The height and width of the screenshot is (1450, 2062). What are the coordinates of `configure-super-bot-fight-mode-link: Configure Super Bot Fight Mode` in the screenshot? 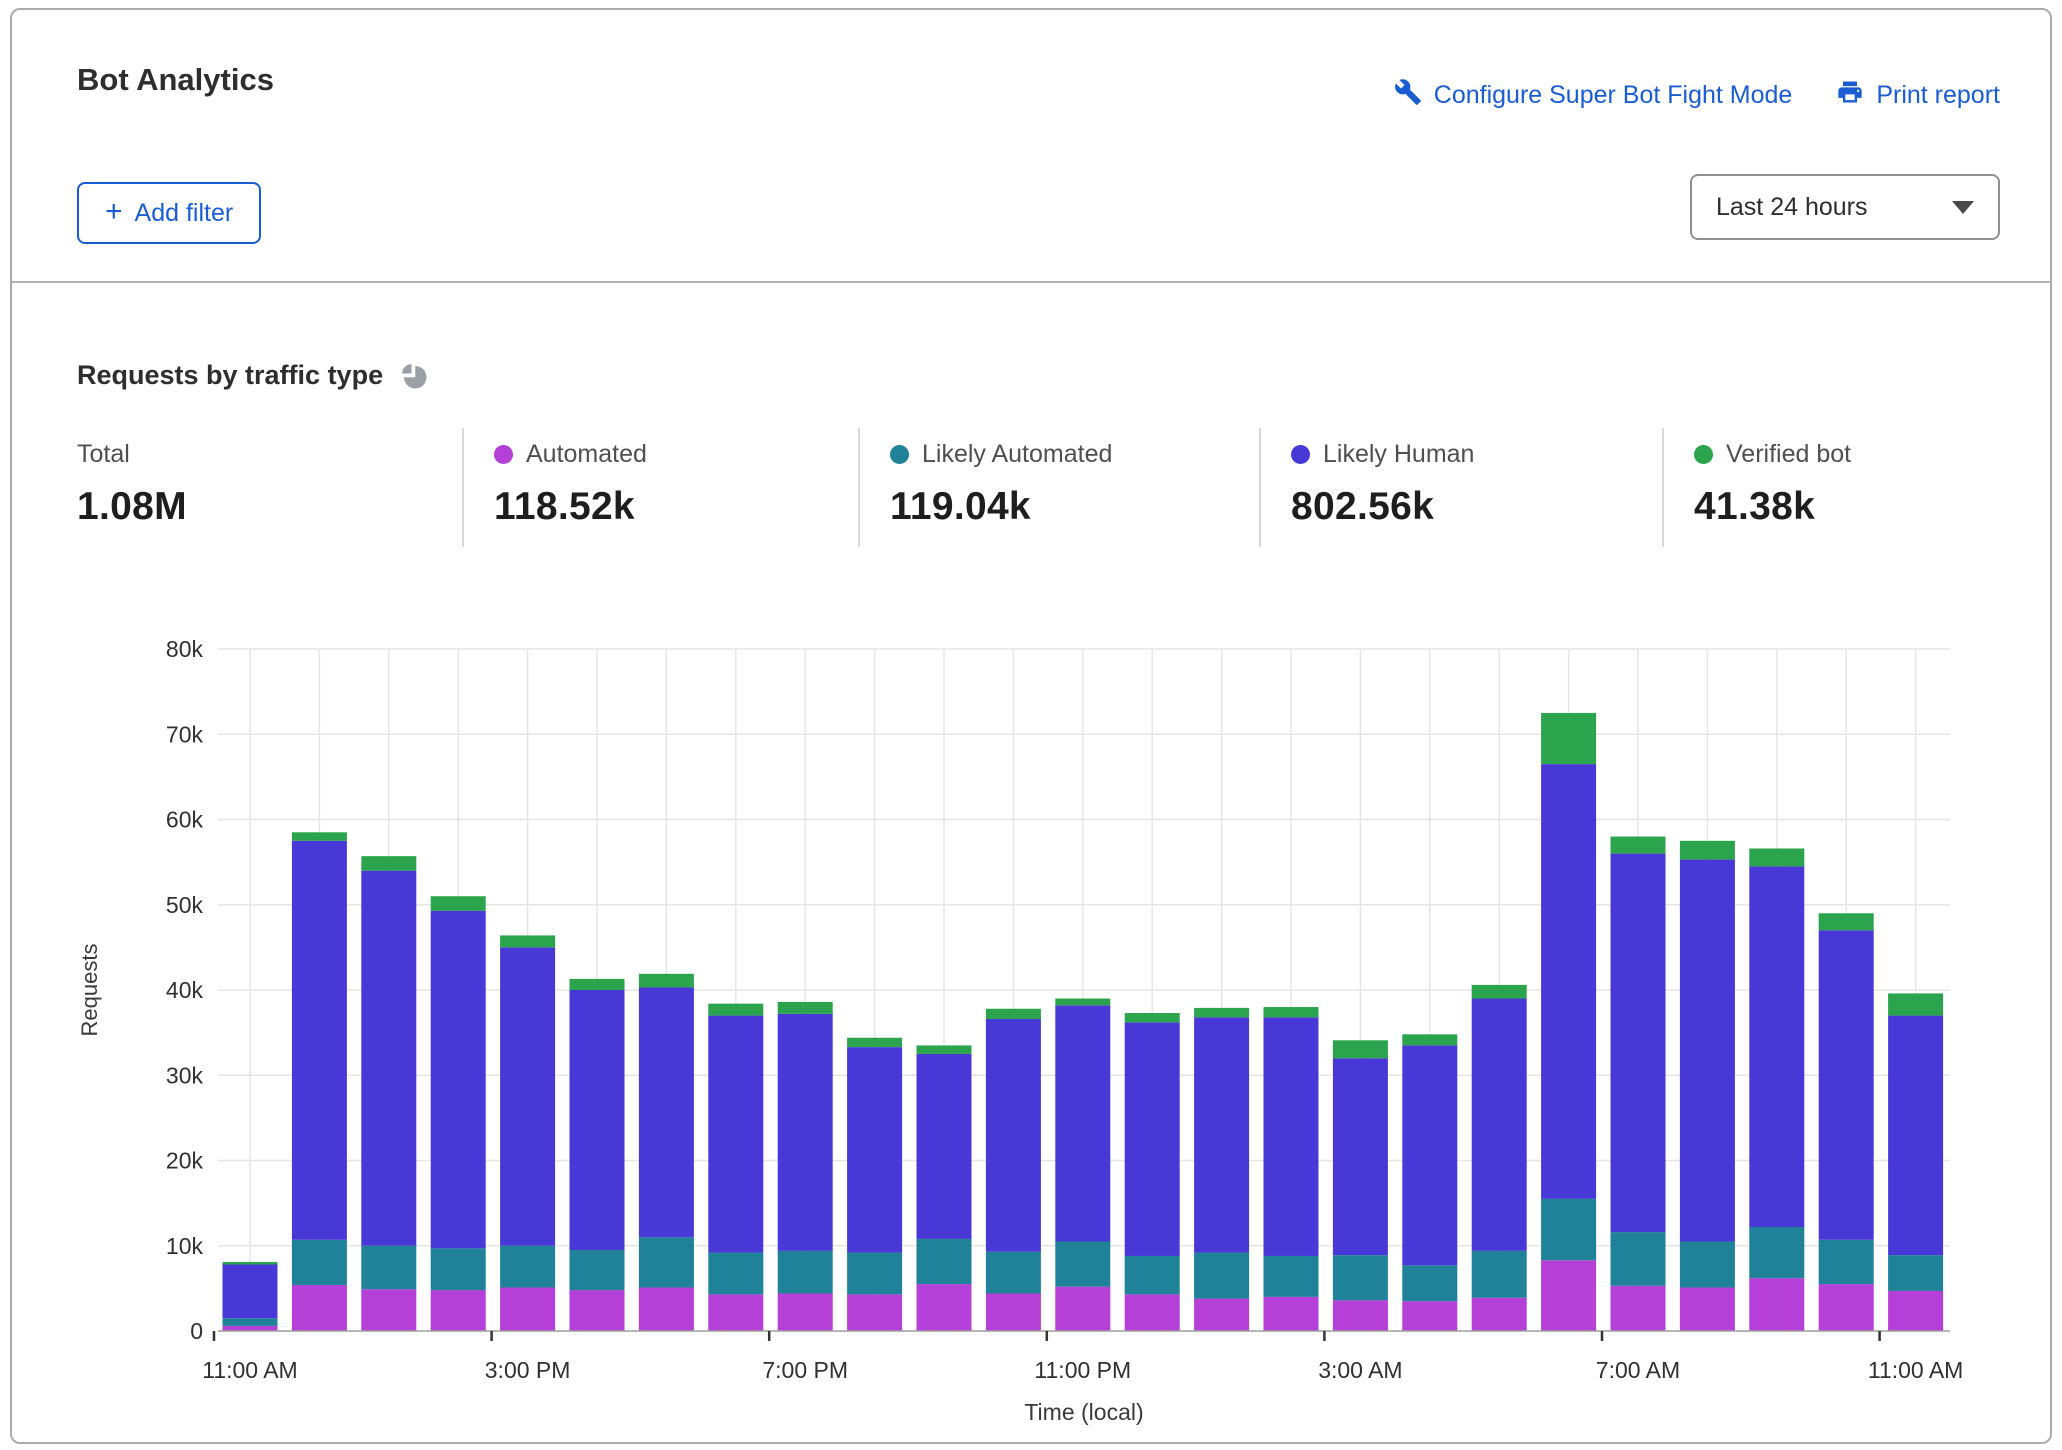 It's located at (1593, 95).